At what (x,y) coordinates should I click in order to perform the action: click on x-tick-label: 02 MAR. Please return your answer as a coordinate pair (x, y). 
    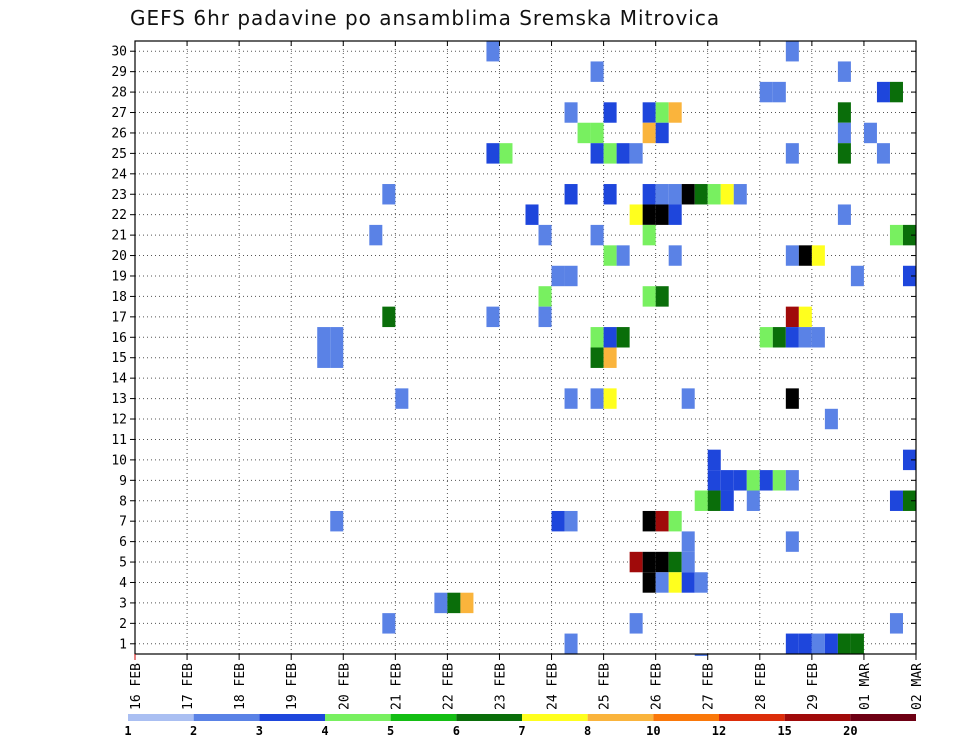
    Looking at the image, I should click on (917, 686).